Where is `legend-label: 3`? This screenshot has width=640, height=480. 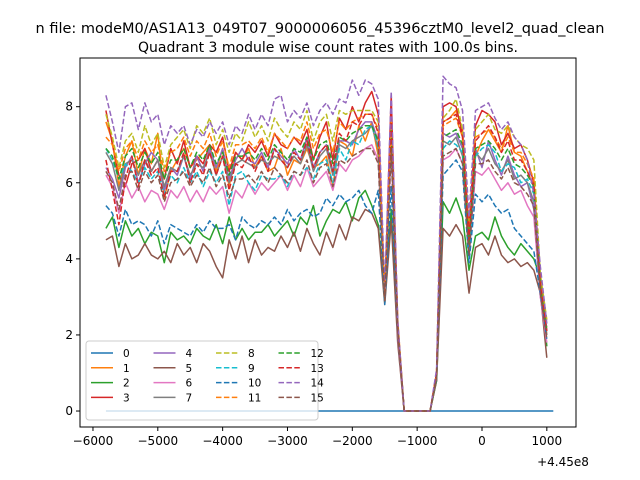 legend-label: 3 is located at coordinates (126, 398).